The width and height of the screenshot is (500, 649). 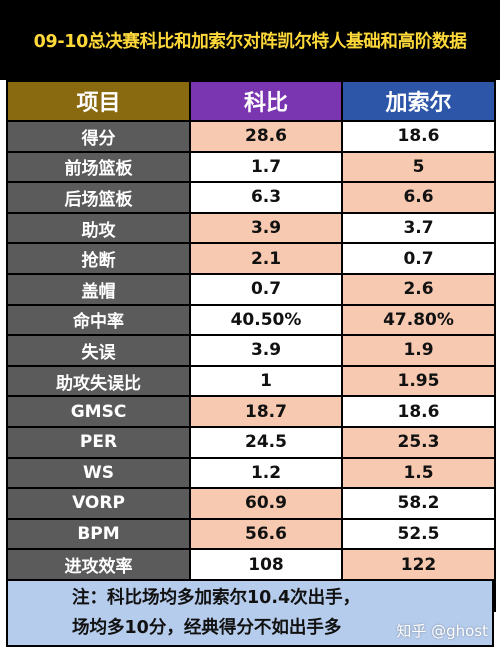 I want to click on kobe-value: 28.6, so click(x=266, y=136).